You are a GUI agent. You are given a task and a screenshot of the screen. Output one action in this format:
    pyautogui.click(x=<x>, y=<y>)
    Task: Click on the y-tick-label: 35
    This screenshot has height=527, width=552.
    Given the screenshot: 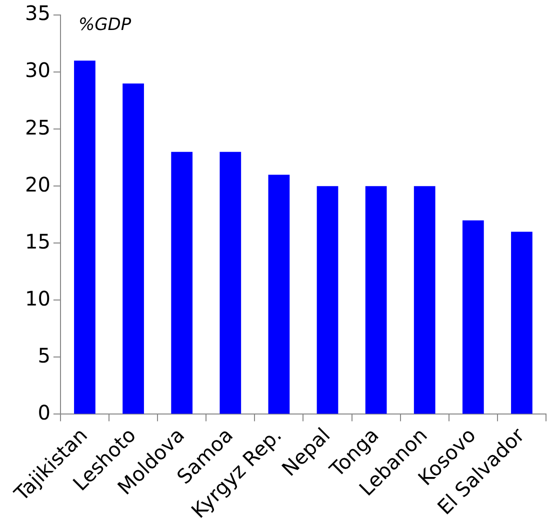 What is the action you would take?
    pyautogui.click(x=37, y=13)
    